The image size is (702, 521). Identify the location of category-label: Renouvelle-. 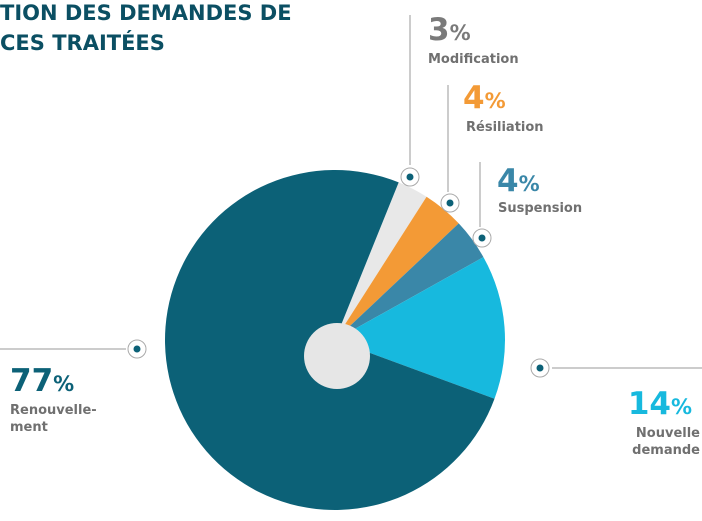
(53, 410).